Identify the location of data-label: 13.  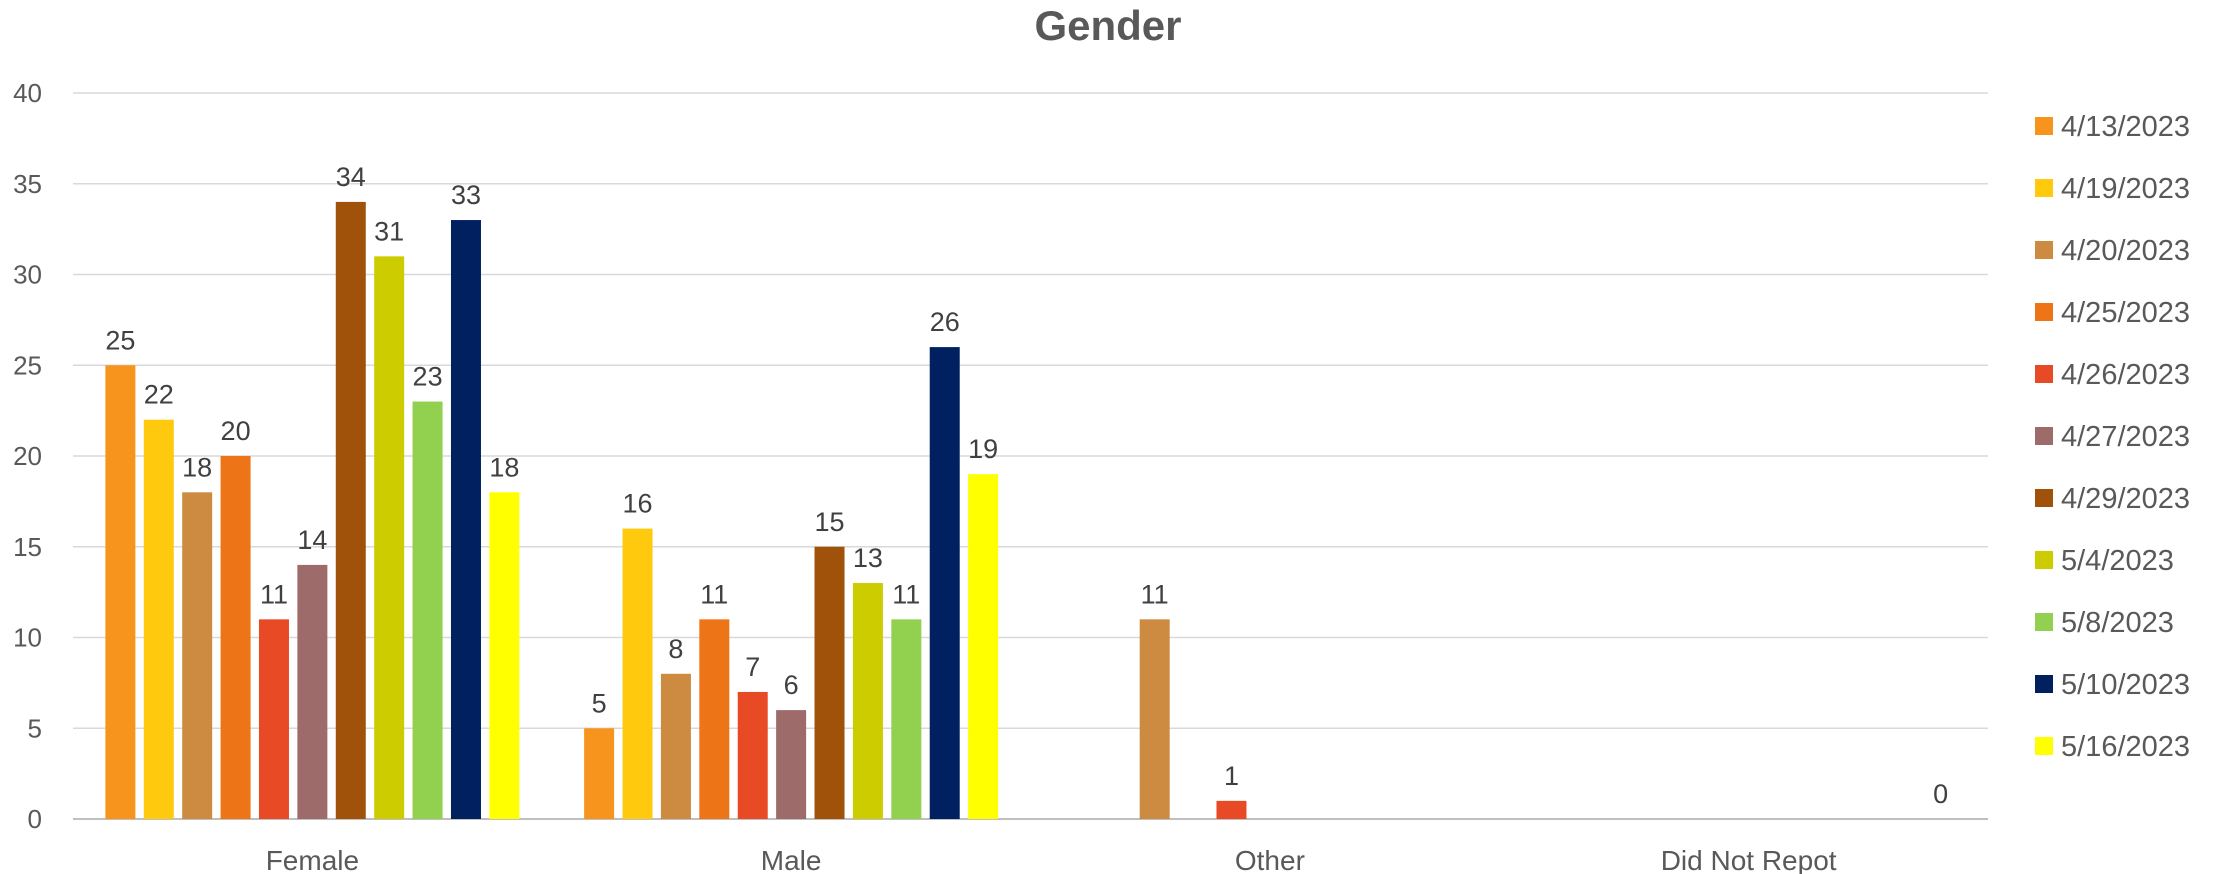
(868, 558).